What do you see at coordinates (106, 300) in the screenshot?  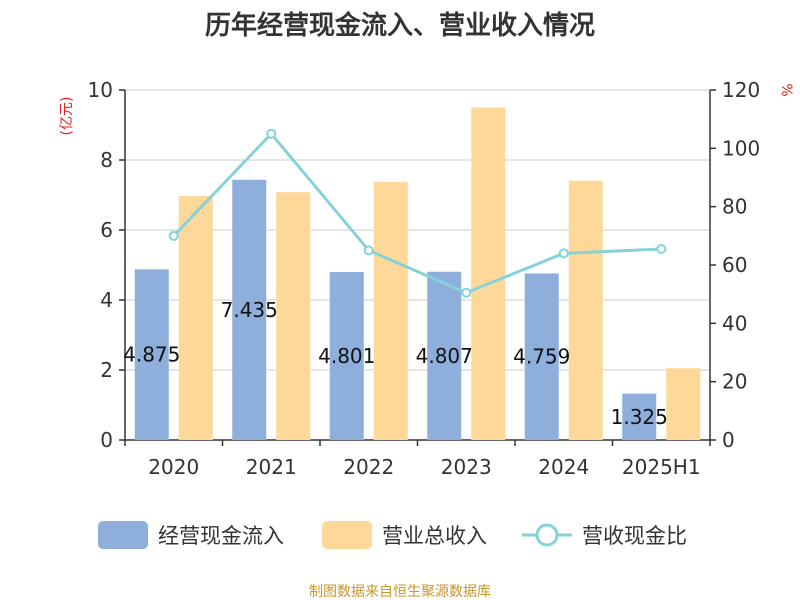 I see `left-tick-label-4: 4` at bounding box center [106, 300].